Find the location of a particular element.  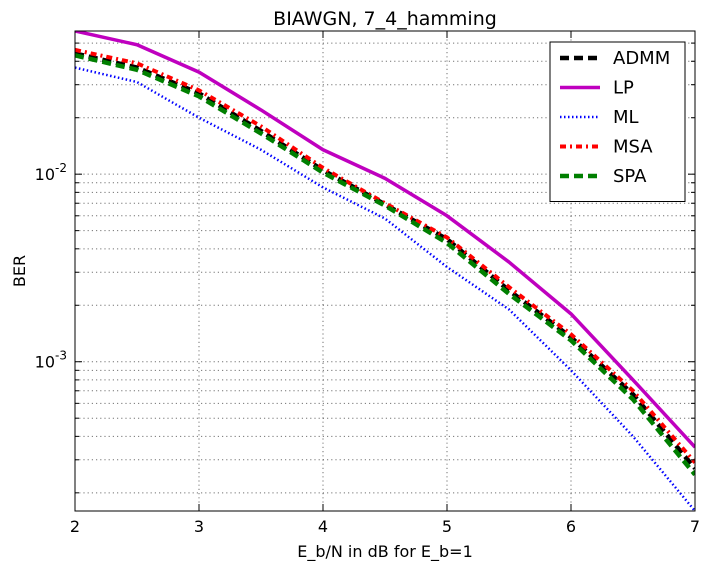

chart-title: BIAWGN, 7_4_hamming is located at coordinates (385, 19).